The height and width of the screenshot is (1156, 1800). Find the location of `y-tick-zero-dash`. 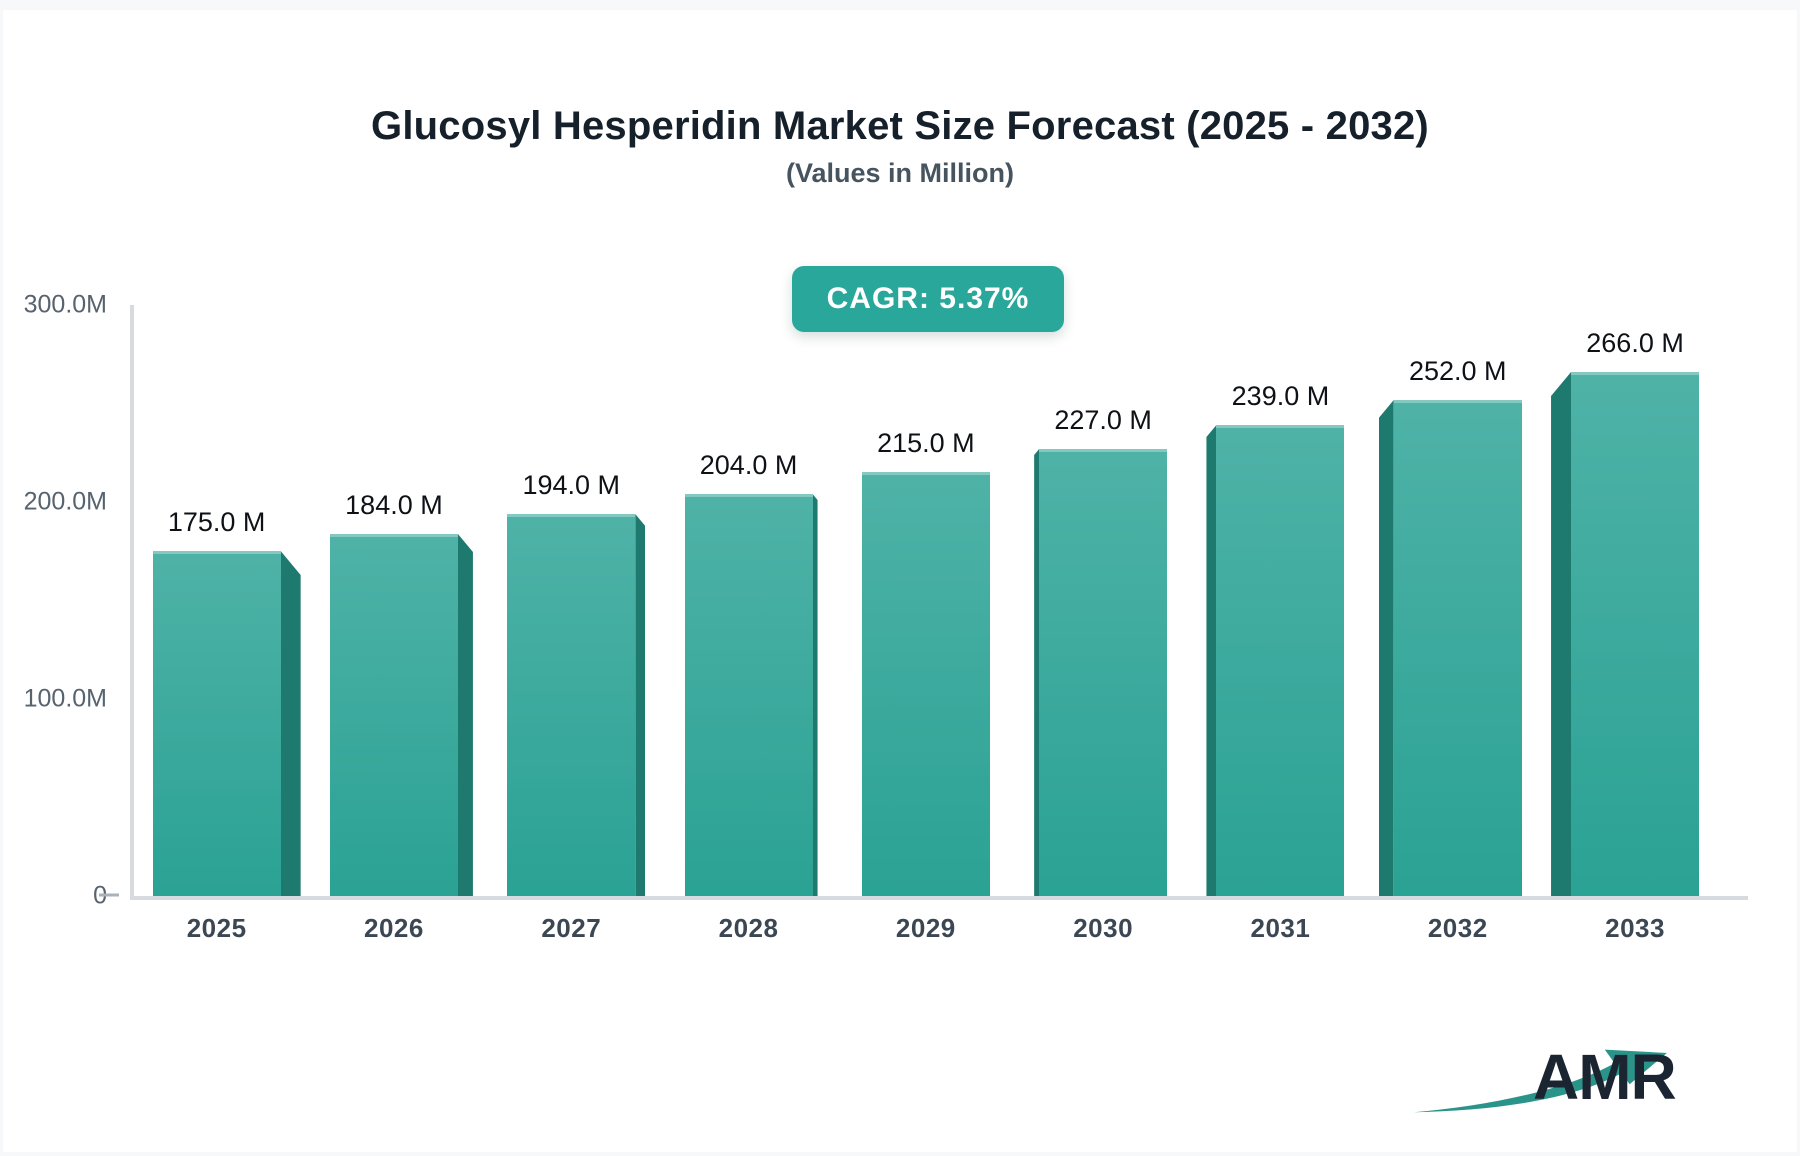

y-tick-zero-dash is located at coordinates (109, 895).